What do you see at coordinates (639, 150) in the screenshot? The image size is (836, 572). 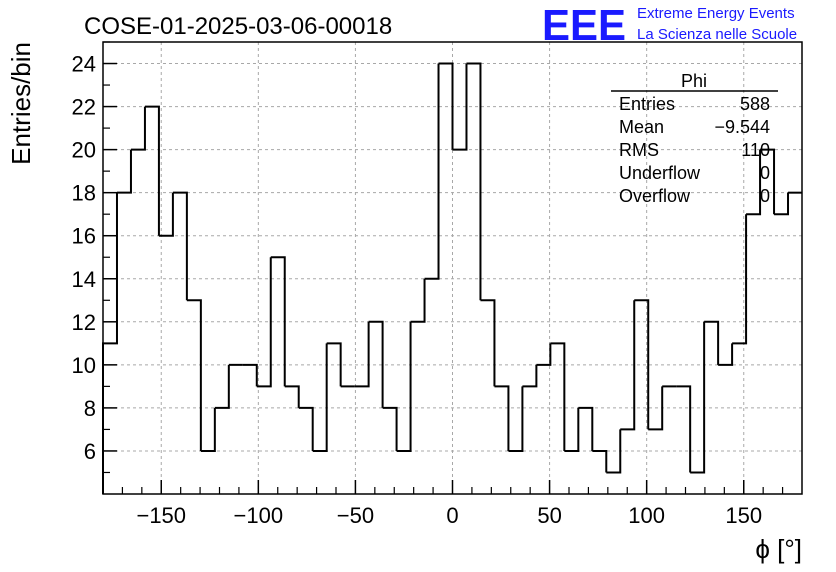 I see `stats-label-rms: RMS` at bounding box center [639, 150].